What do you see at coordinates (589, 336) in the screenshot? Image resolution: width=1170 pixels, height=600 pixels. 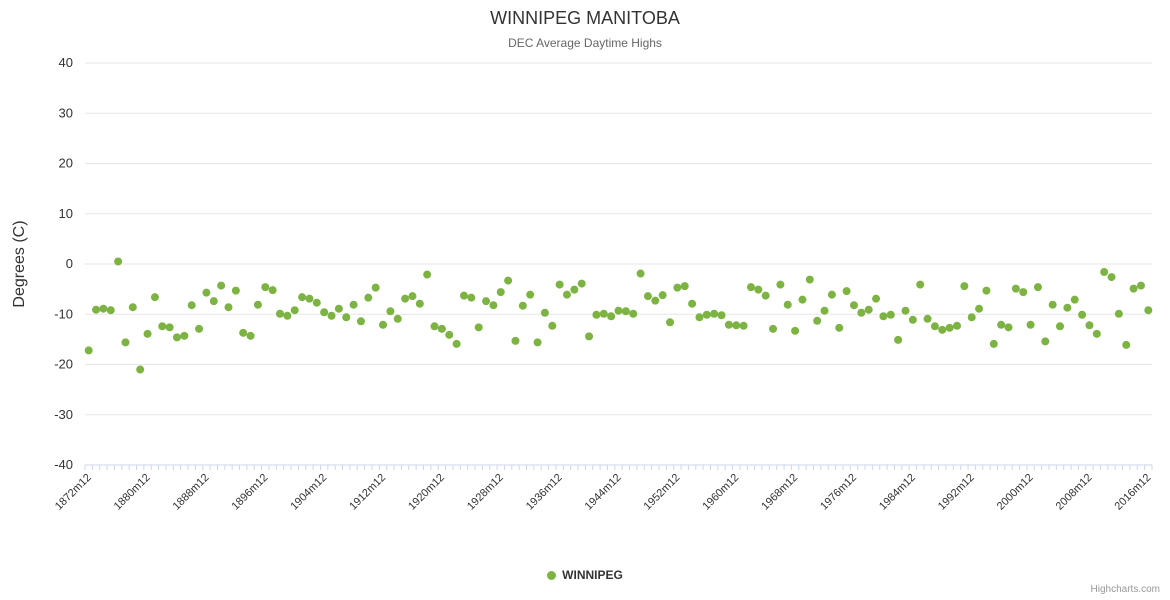 I see `data-point-1940` at bounding box center [589, 336].